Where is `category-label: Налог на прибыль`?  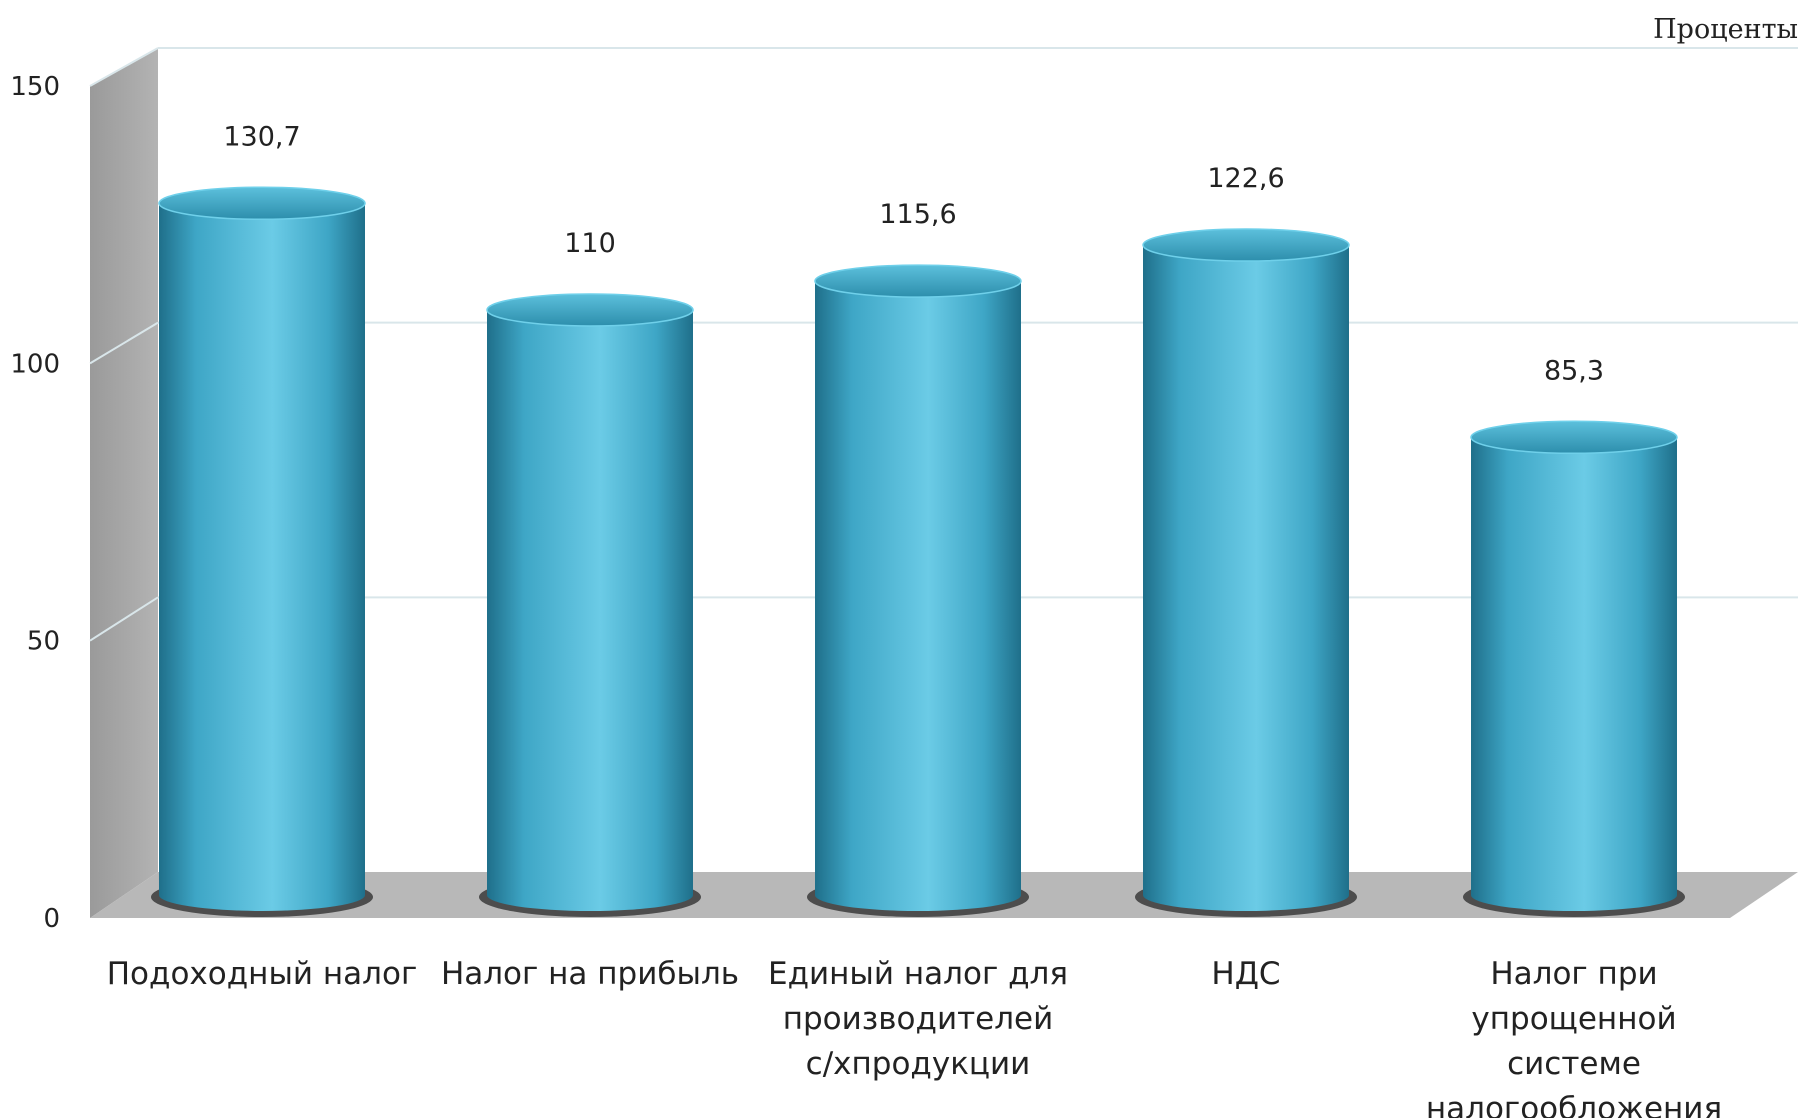 category-label: Налог на прибыль is located at coordinates (590, 974).